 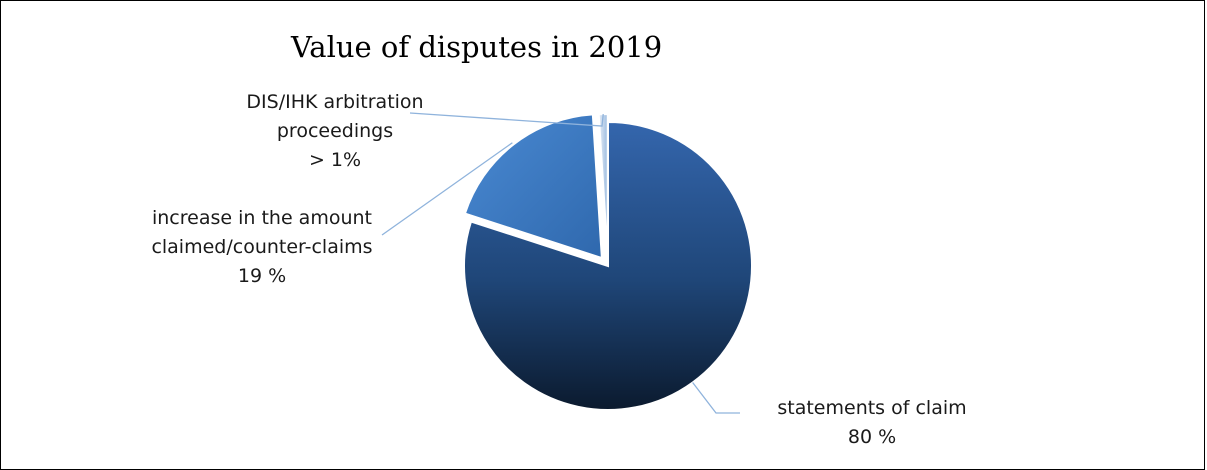 I want to click on slice-label-value: 19 %, so click(x=262, y=276).